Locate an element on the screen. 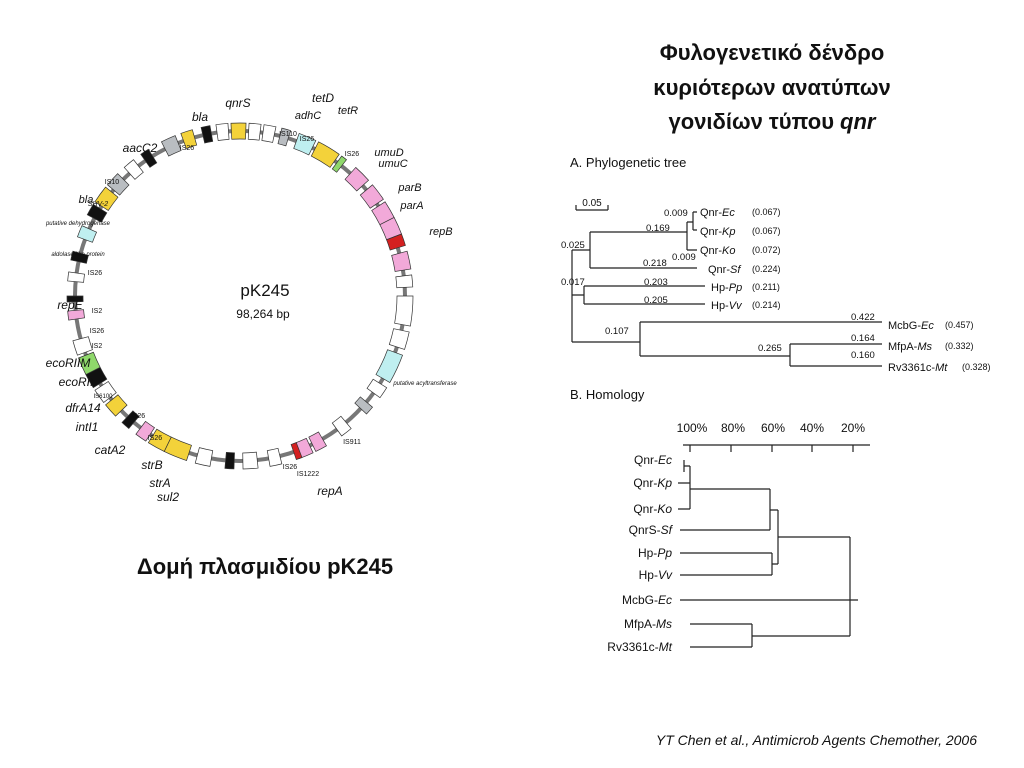 The image size is (1024, 768). gene-label: parA is located at coordinates (411, 206).